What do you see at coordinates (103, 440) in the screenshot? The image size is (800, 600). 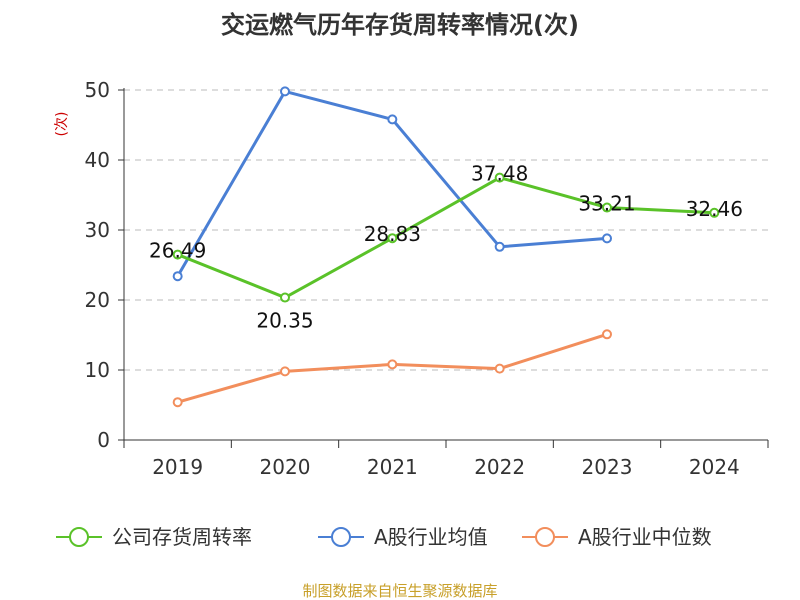 I see `y-tick-label: 0` at bounding box center [103, 440].